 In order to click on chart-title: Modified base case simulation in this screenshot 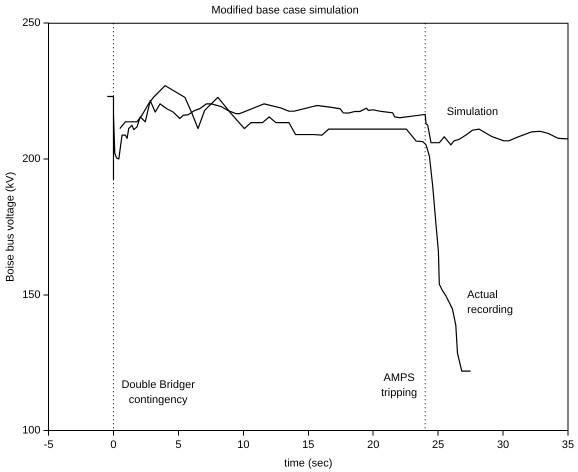, I will do `click(285, 10)`.